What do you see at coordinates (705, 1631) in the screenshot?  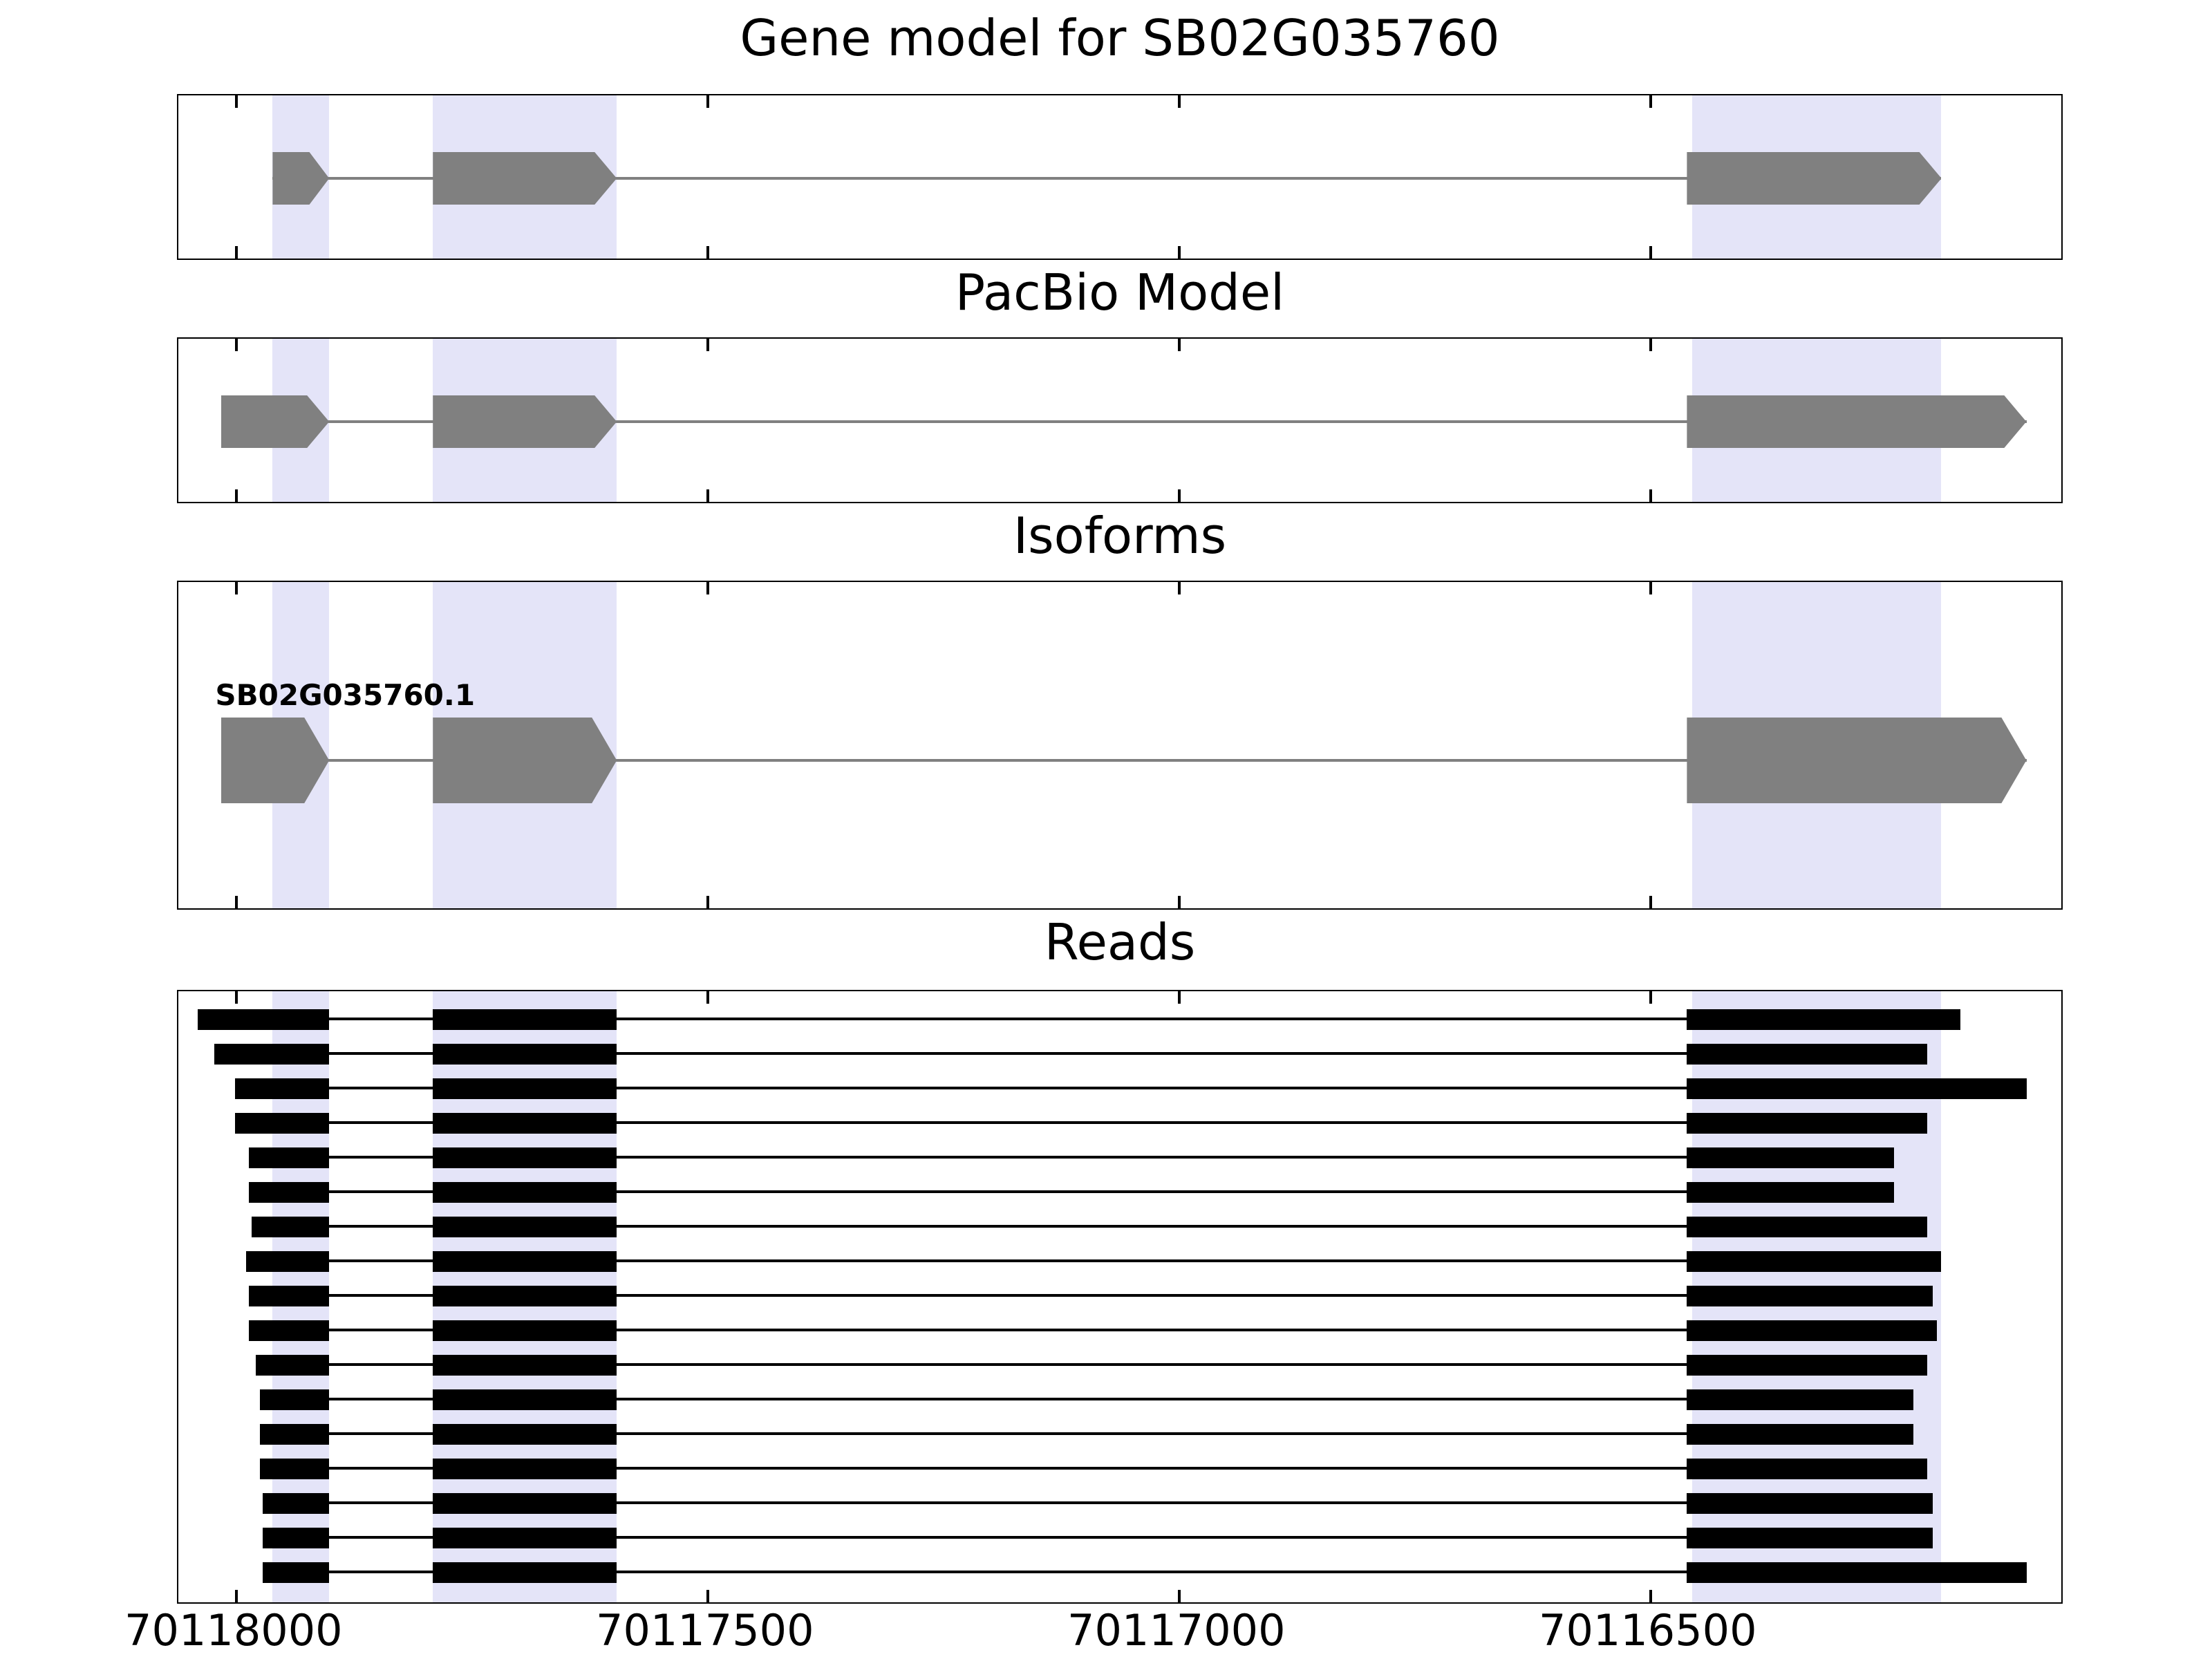 I see `x-tick-label: 70117500` at bounding box center [705, 1631].